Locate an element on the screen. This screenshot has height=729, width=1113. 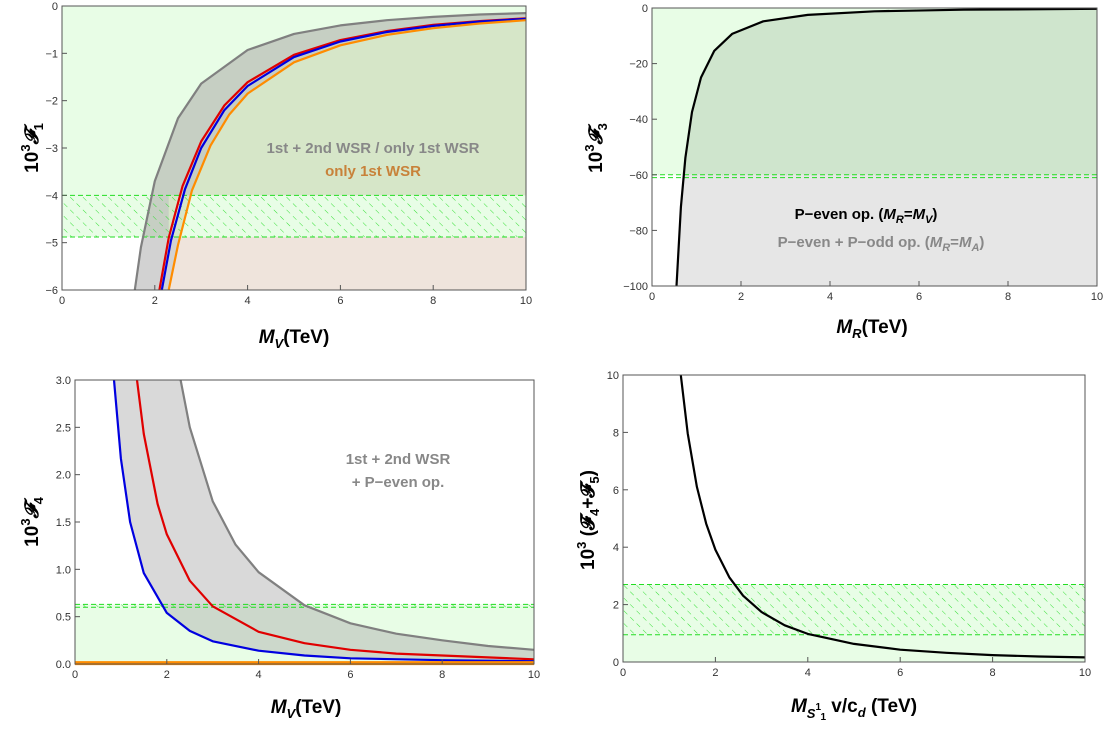
f4f5-xtick-label: 2 is located at coordinates (715, 673).